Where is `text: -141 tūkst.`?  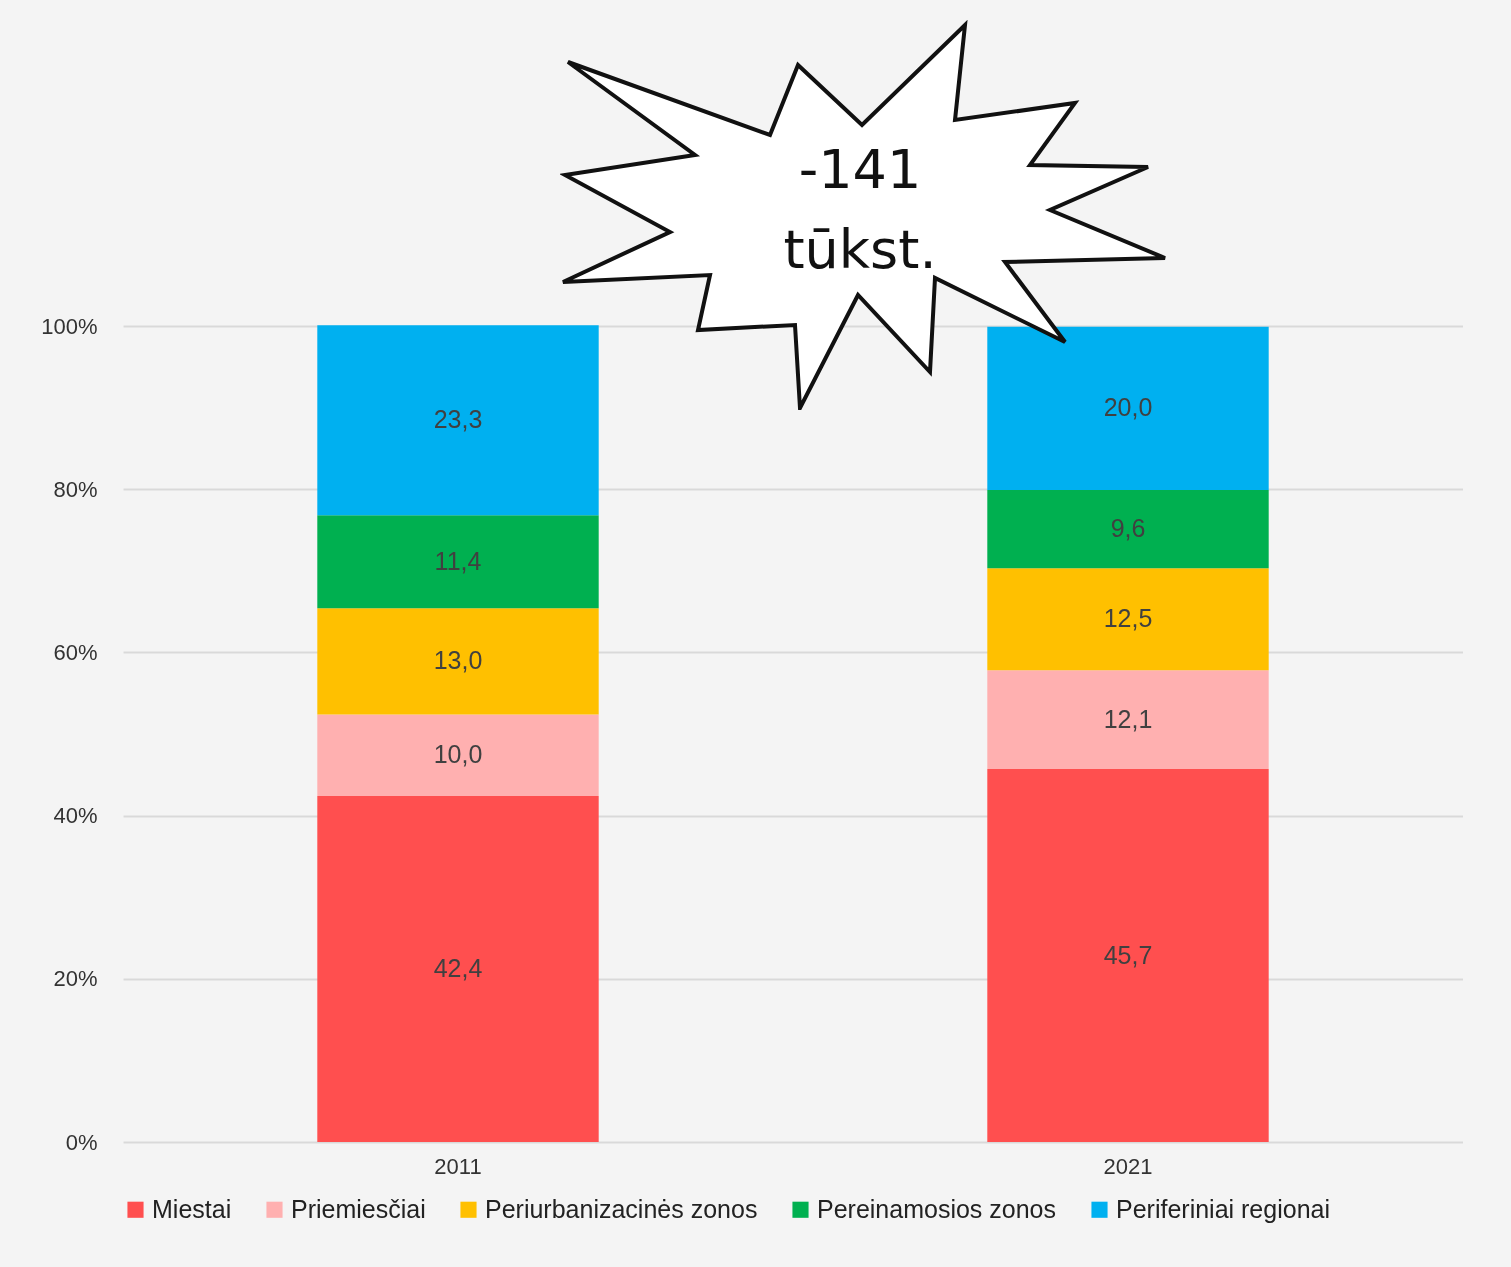
text: -141 tūkst. is located at coordinates (860, 210).